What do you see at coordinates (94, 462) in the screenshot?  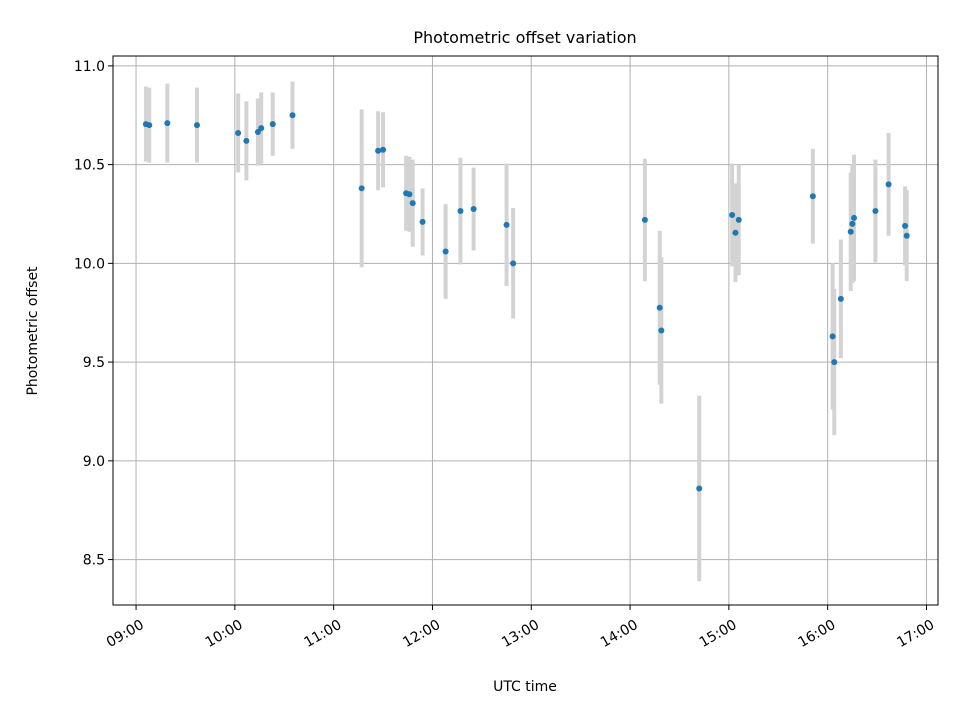 I see `y-tick-label: 9.0` at bounding box center [94, 462].